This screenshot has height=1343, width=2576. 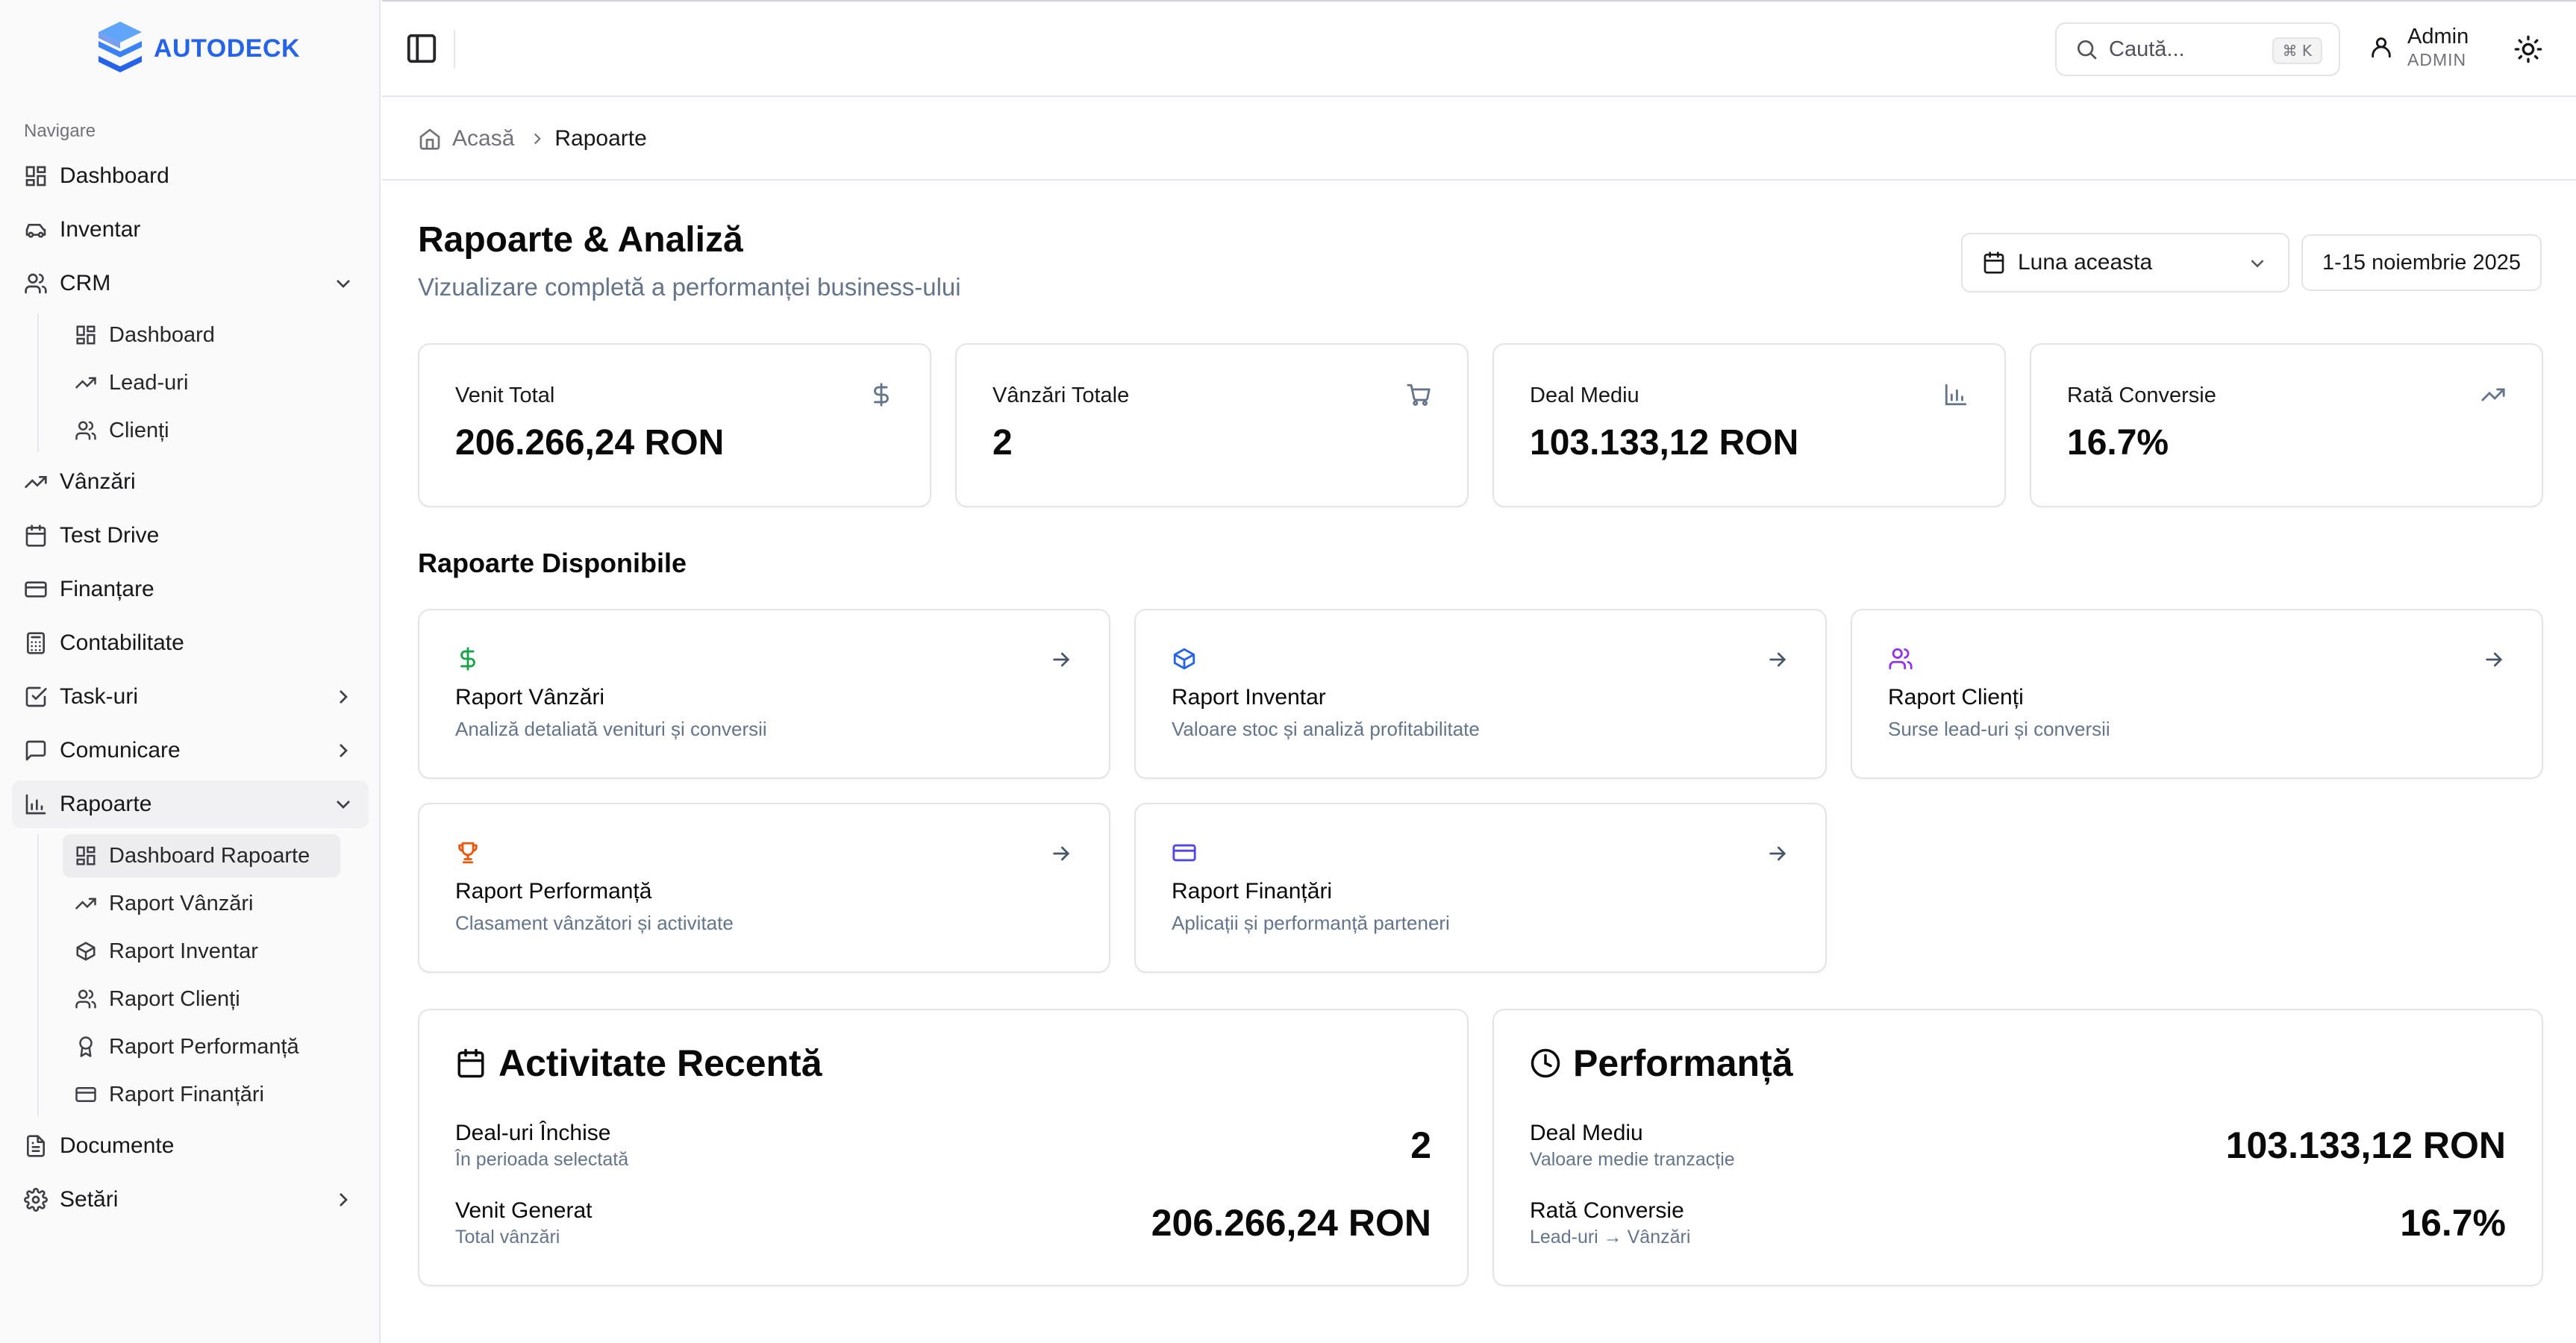 I want to click on stat-label: Rată Conversie, so click(x=1607, y=1210).